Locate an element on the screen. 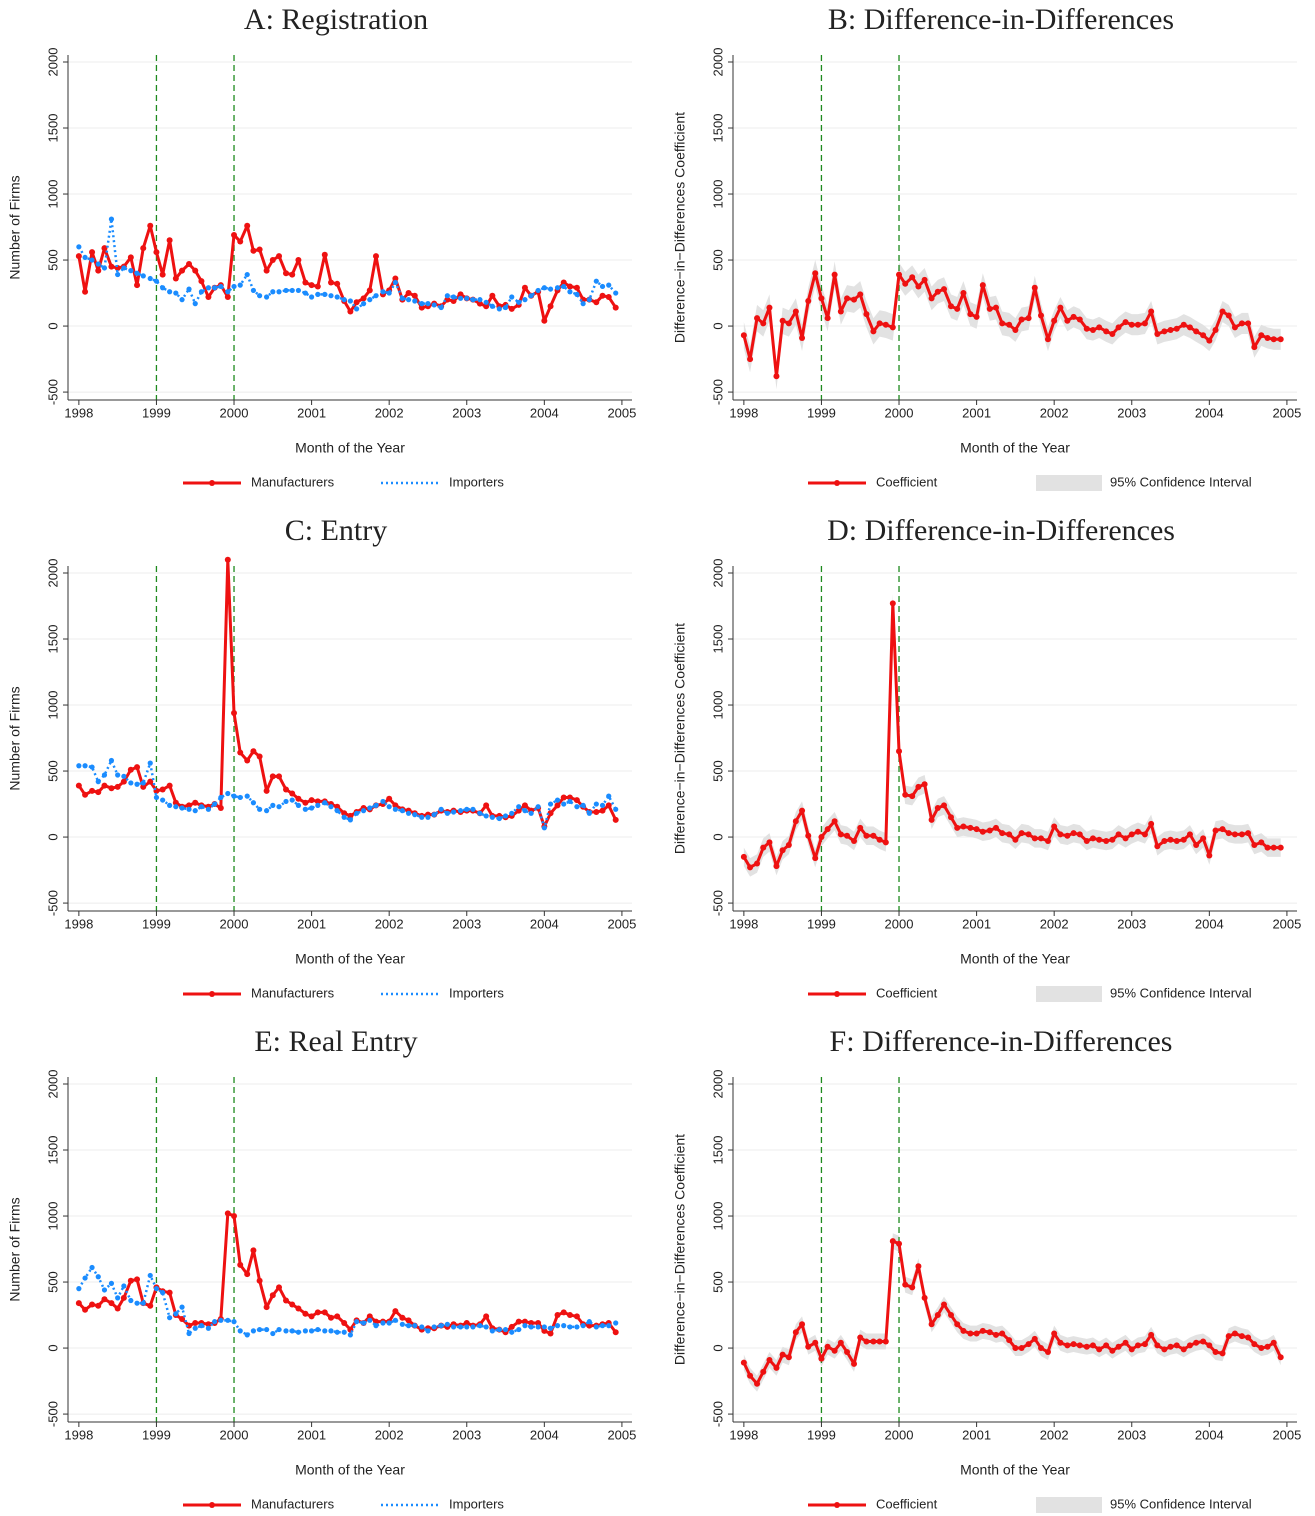 Image resolution: width=1315 pixels, height=1516 pixels. series-line is located at coordinates (347, 273).